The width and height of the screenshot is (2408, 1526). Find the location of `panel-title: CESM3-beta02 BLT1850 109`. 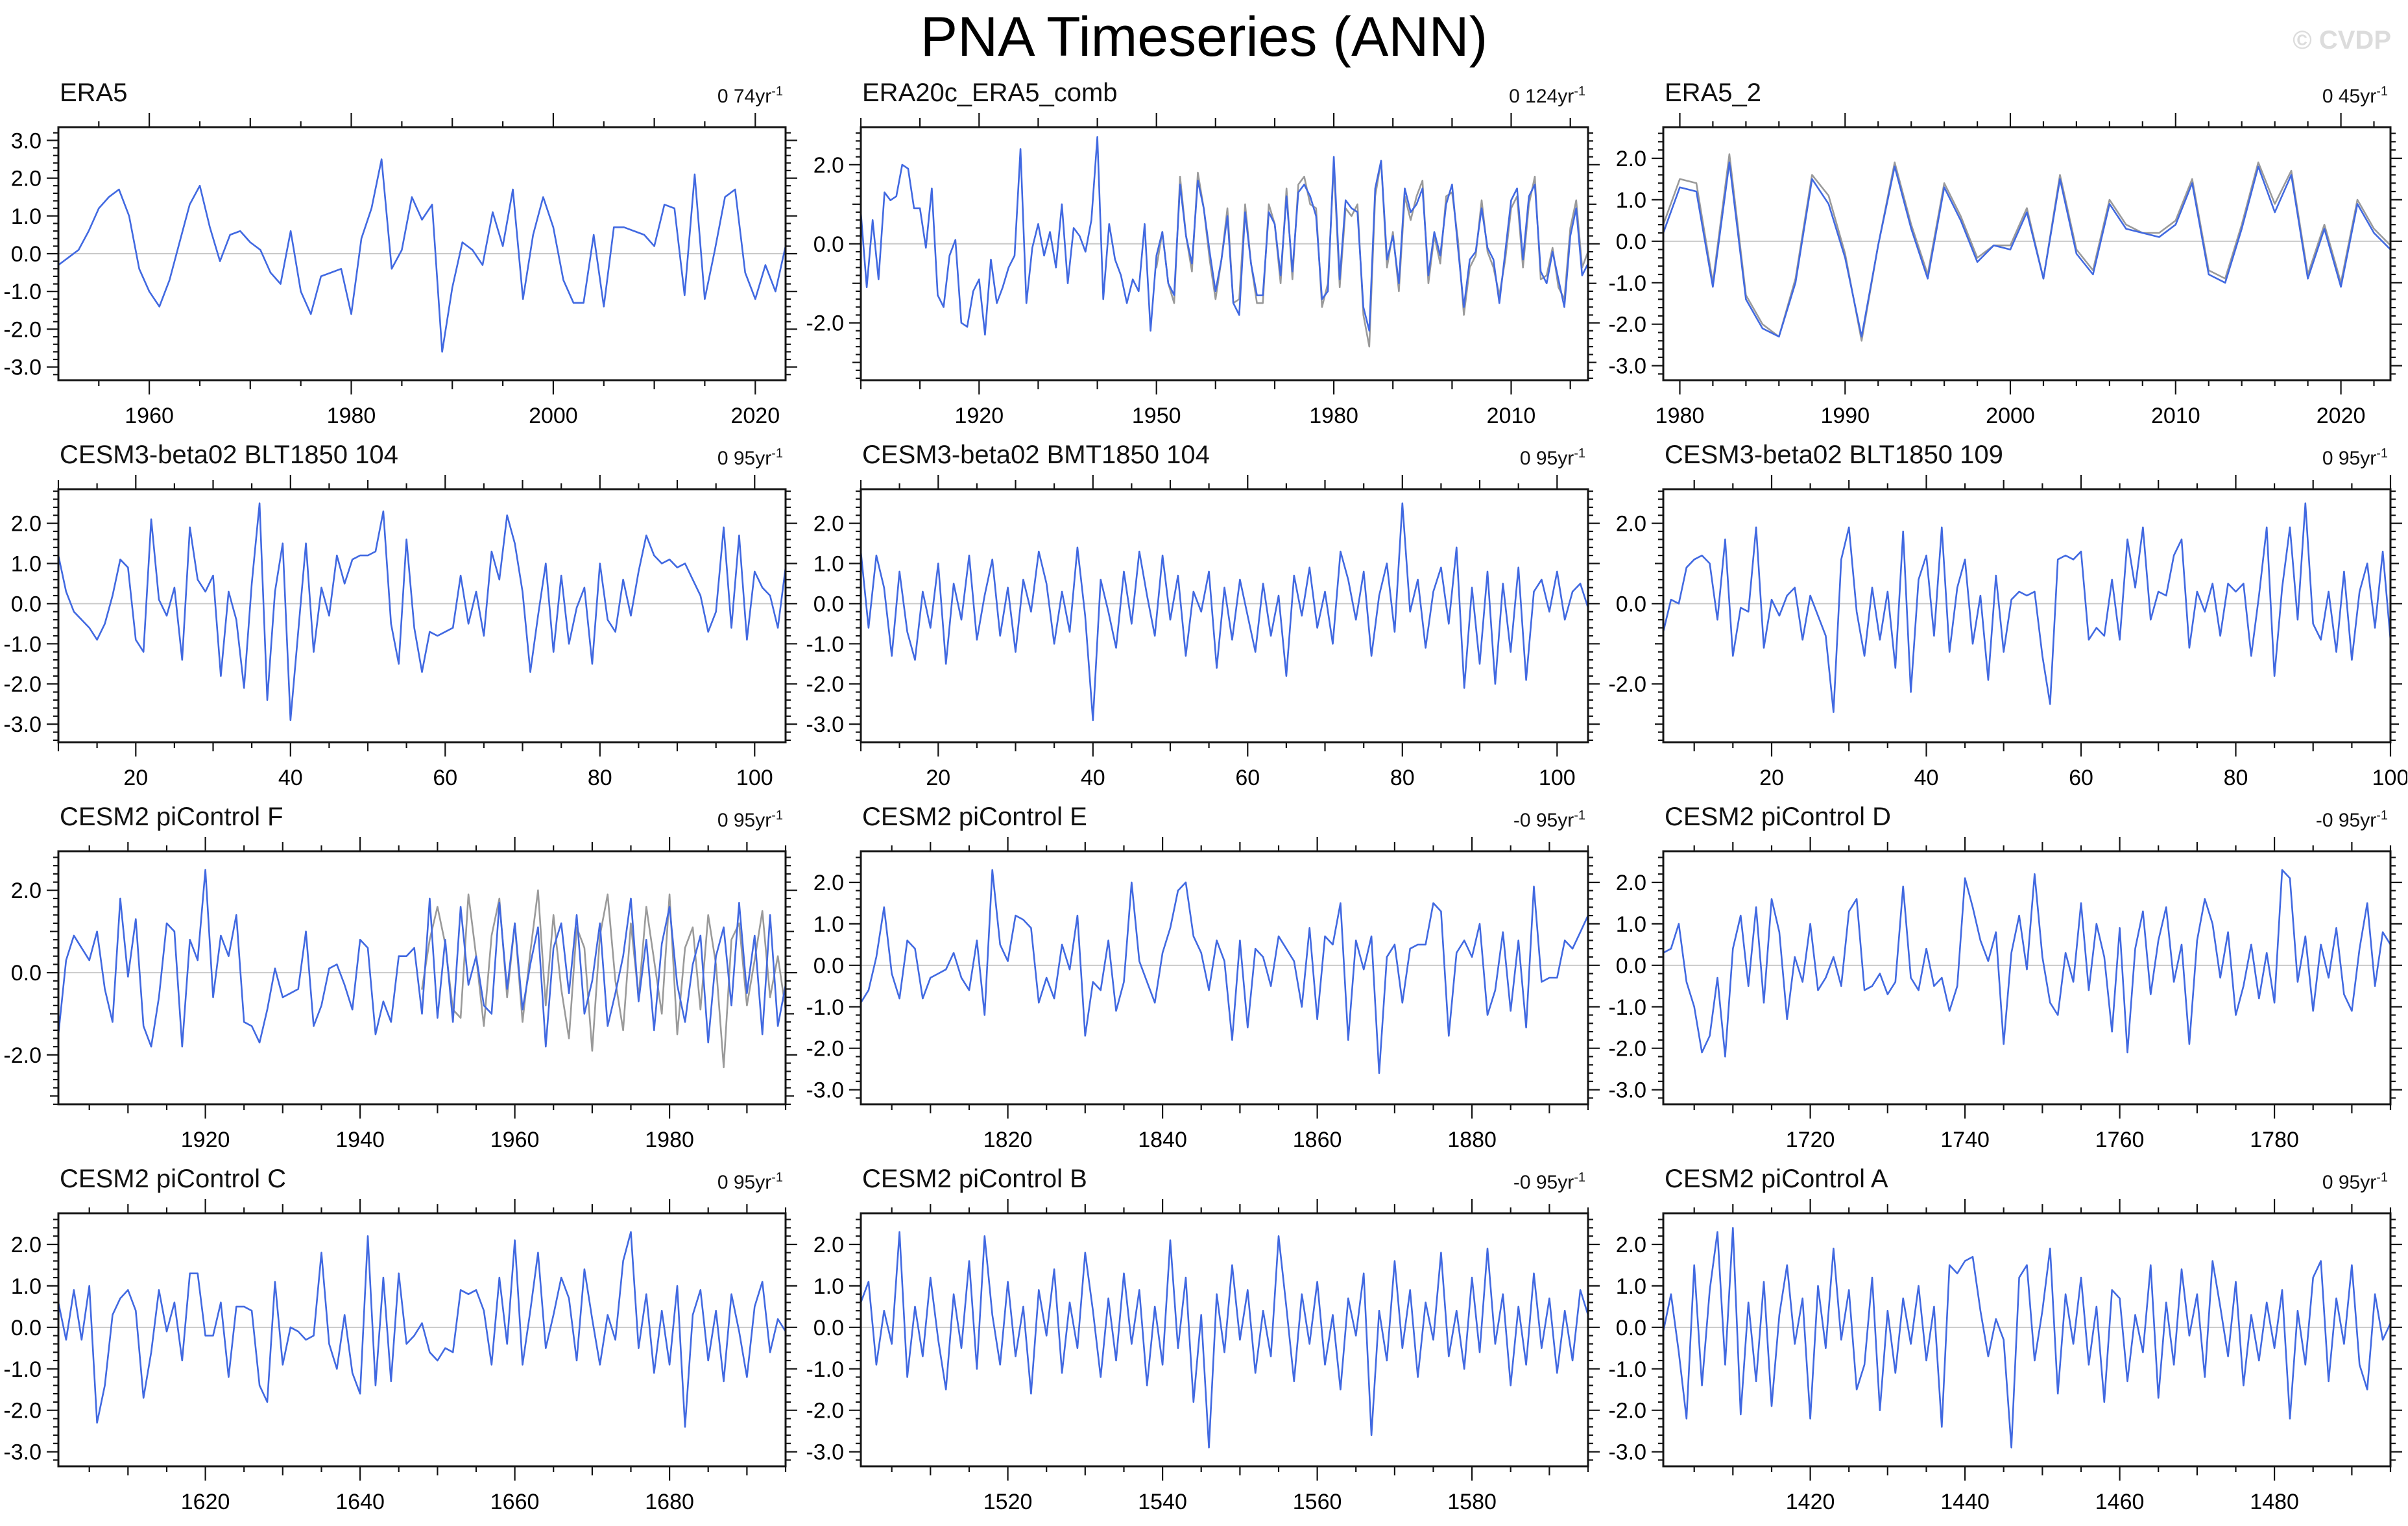

panel-title: CESM3-beta02 BLT1850 109 is located at coordinates (1834, 455).